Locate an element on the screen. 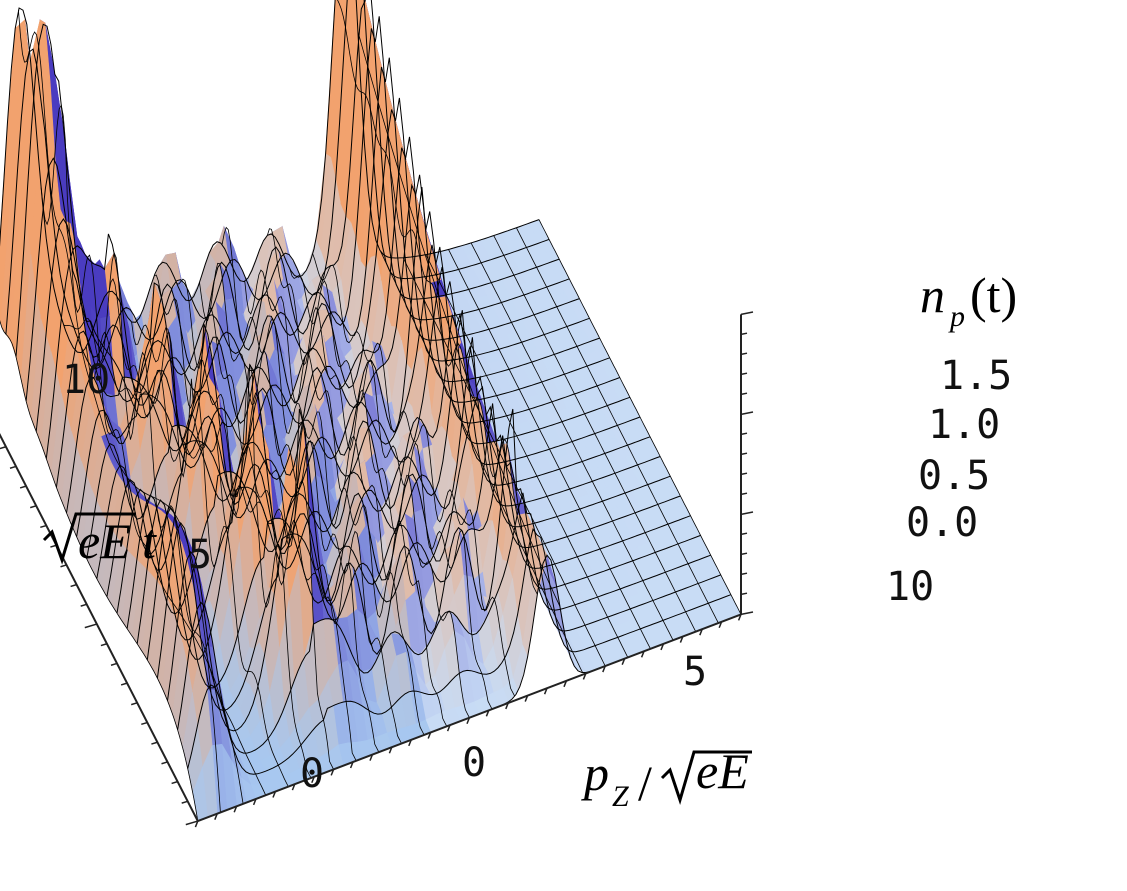  x-label-radical is located at coordinates (706, 778).